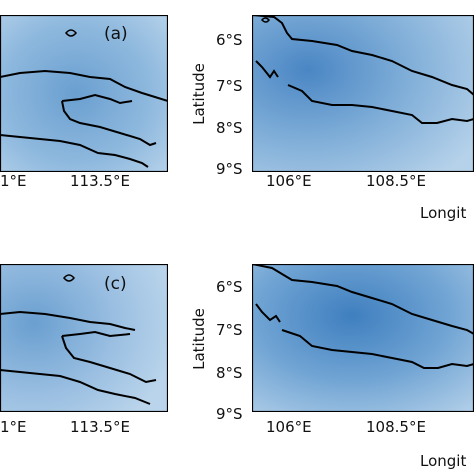 Image resolution: width=474 pixels, height=474 pixels. I want to click on map-panel-c, so click(84, 338).